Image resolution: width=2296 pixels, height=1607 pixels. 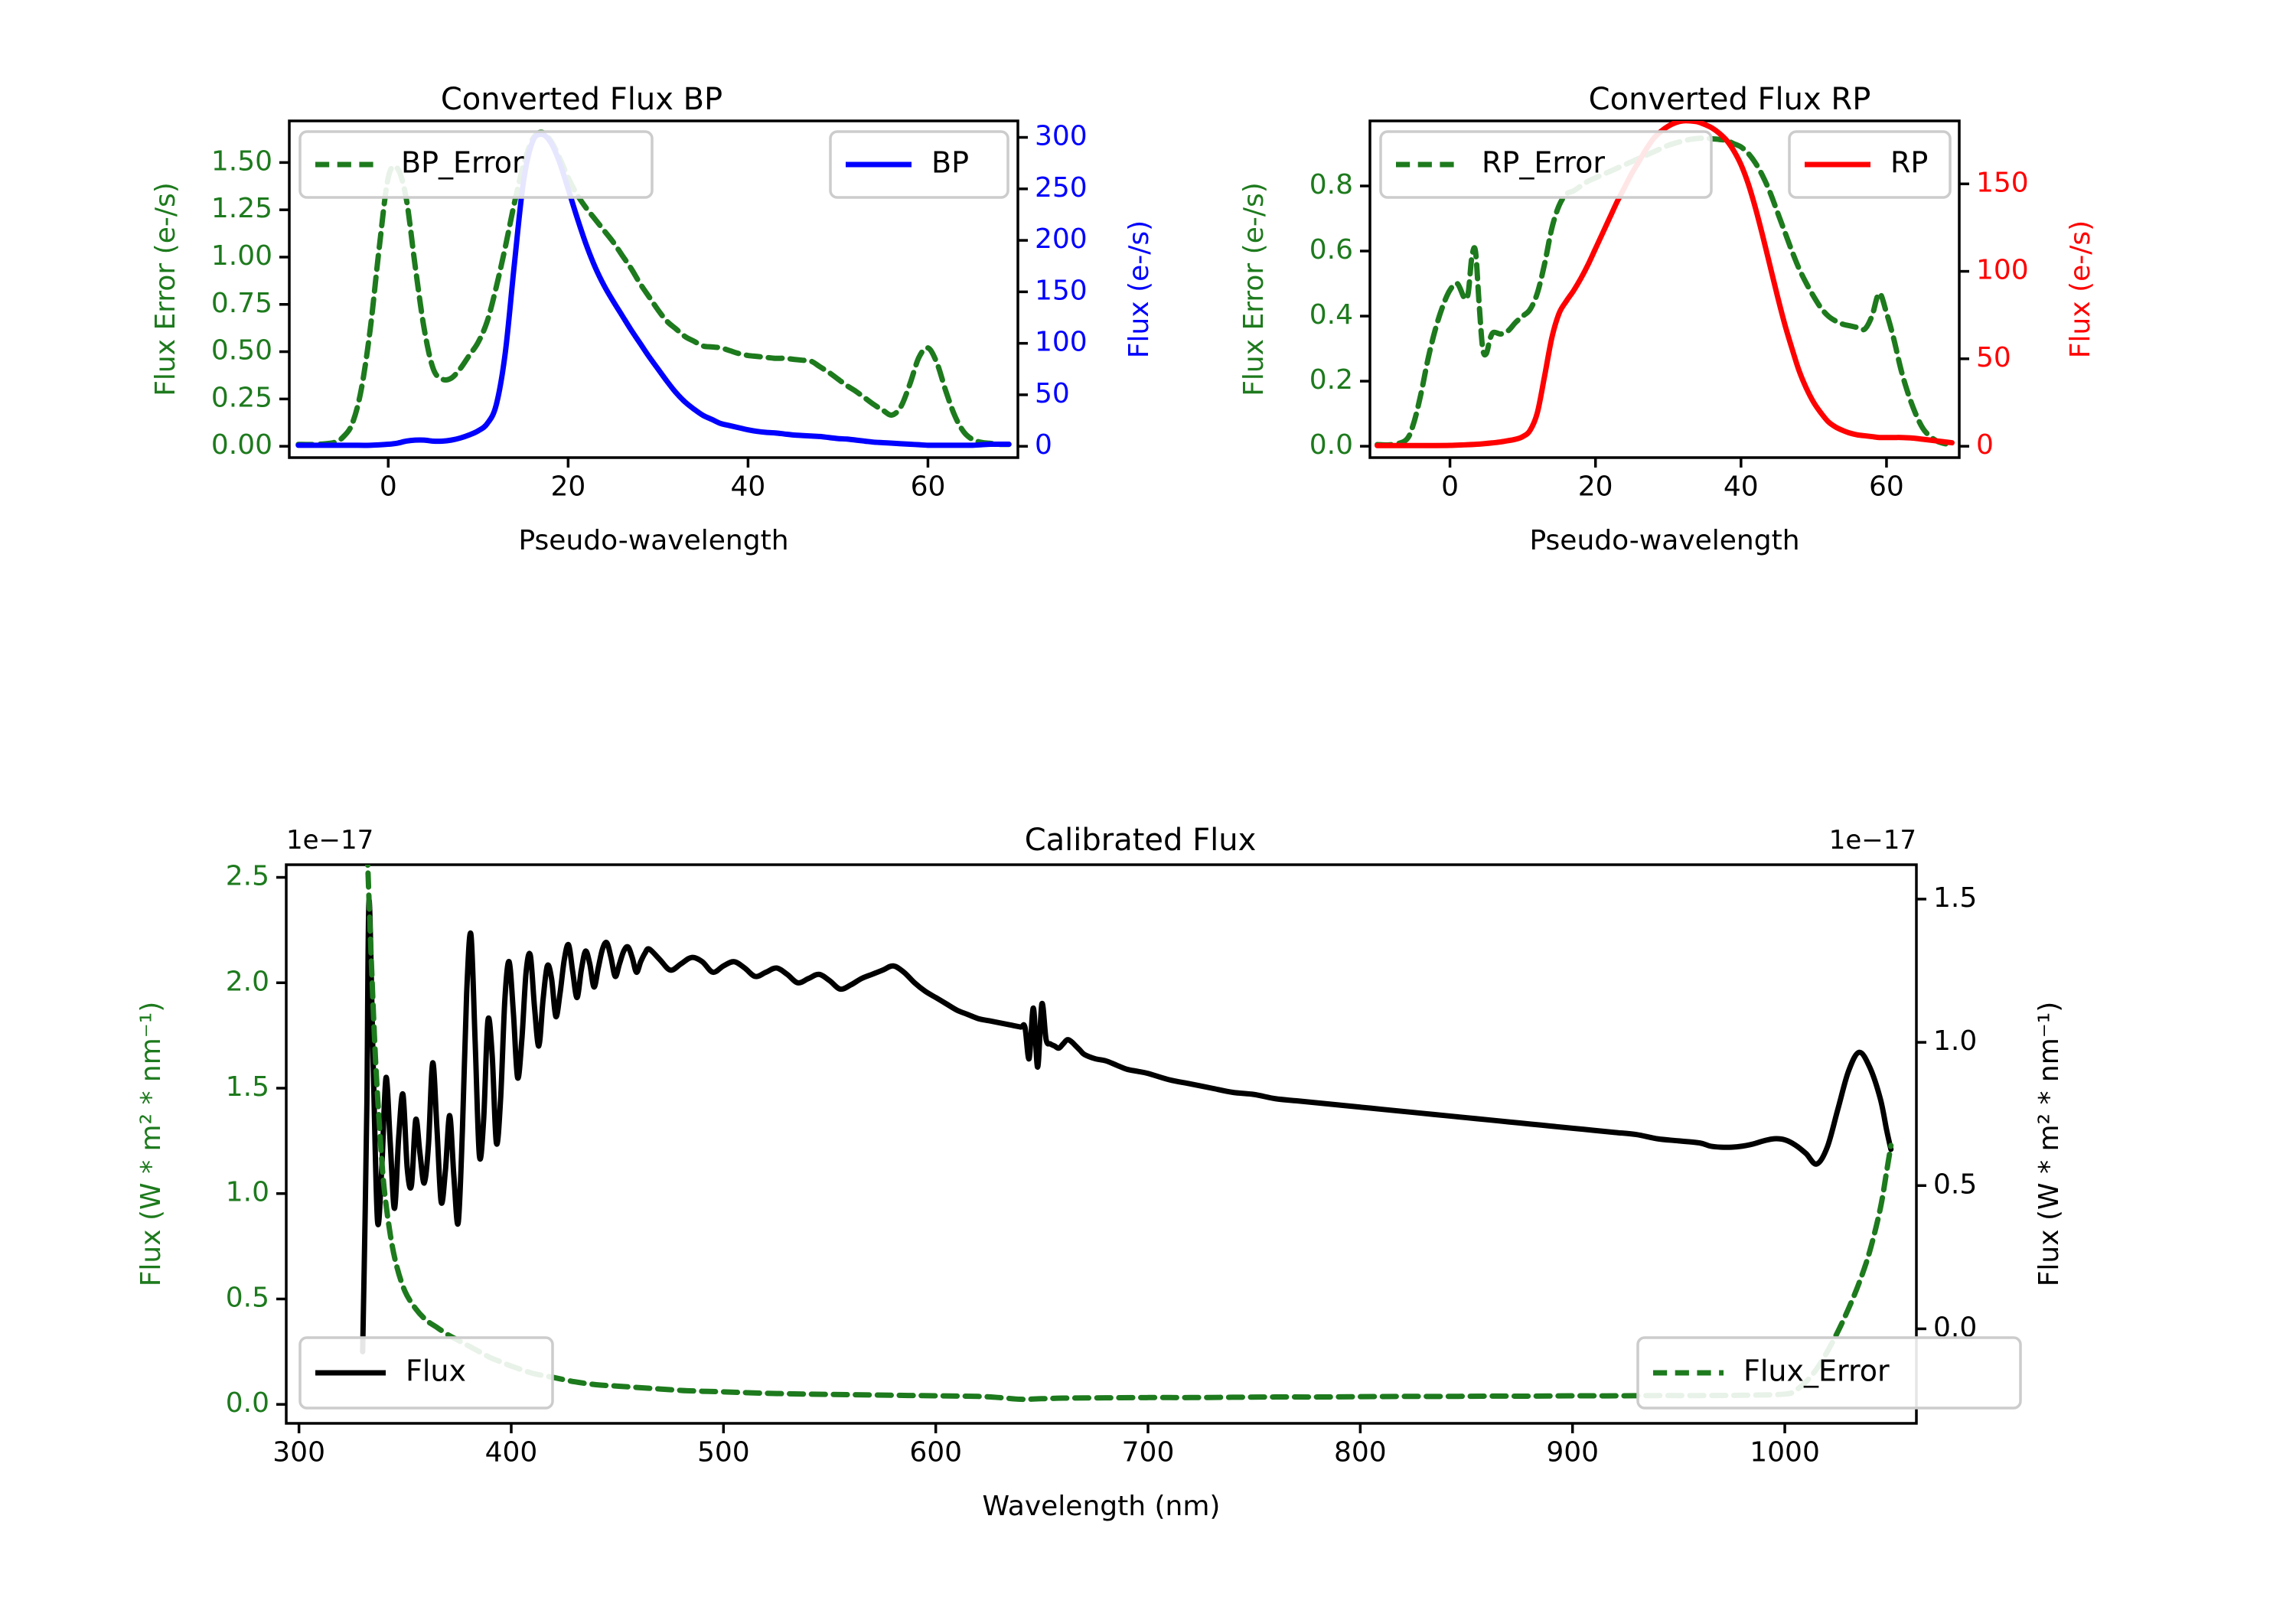 What do you see at coordinates (1909, 163) in the screenshot?
I see `legend-label: RP` at bounding box center [1909, 163].